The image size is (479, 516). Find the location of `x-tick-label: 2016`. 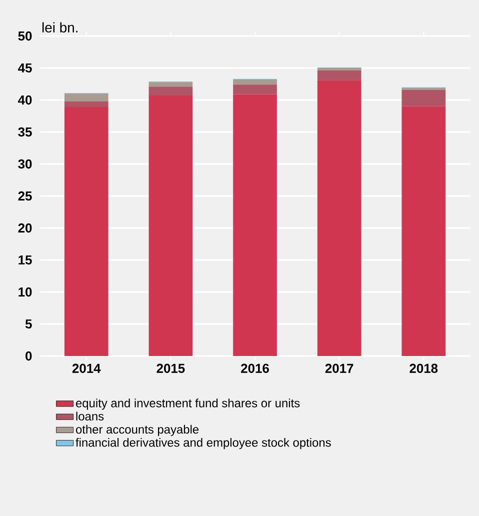

x-tick-label: 2016 is located at coordinates (255, 368).